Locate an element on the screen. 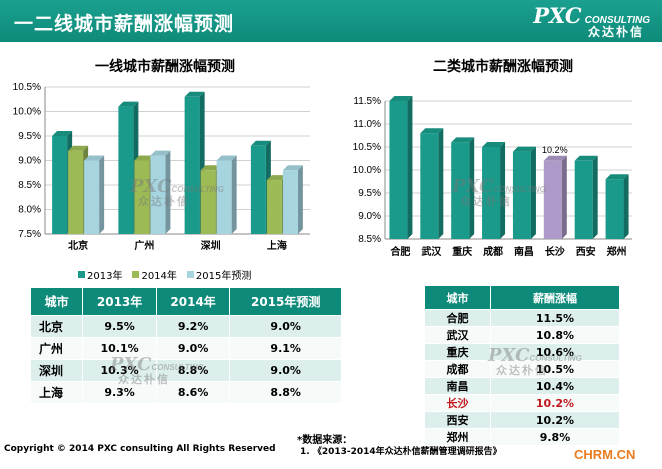 The height and width of the screenshot is (469, 662). table-row: 武汉 10.8% is located at coordinates (522, 335).